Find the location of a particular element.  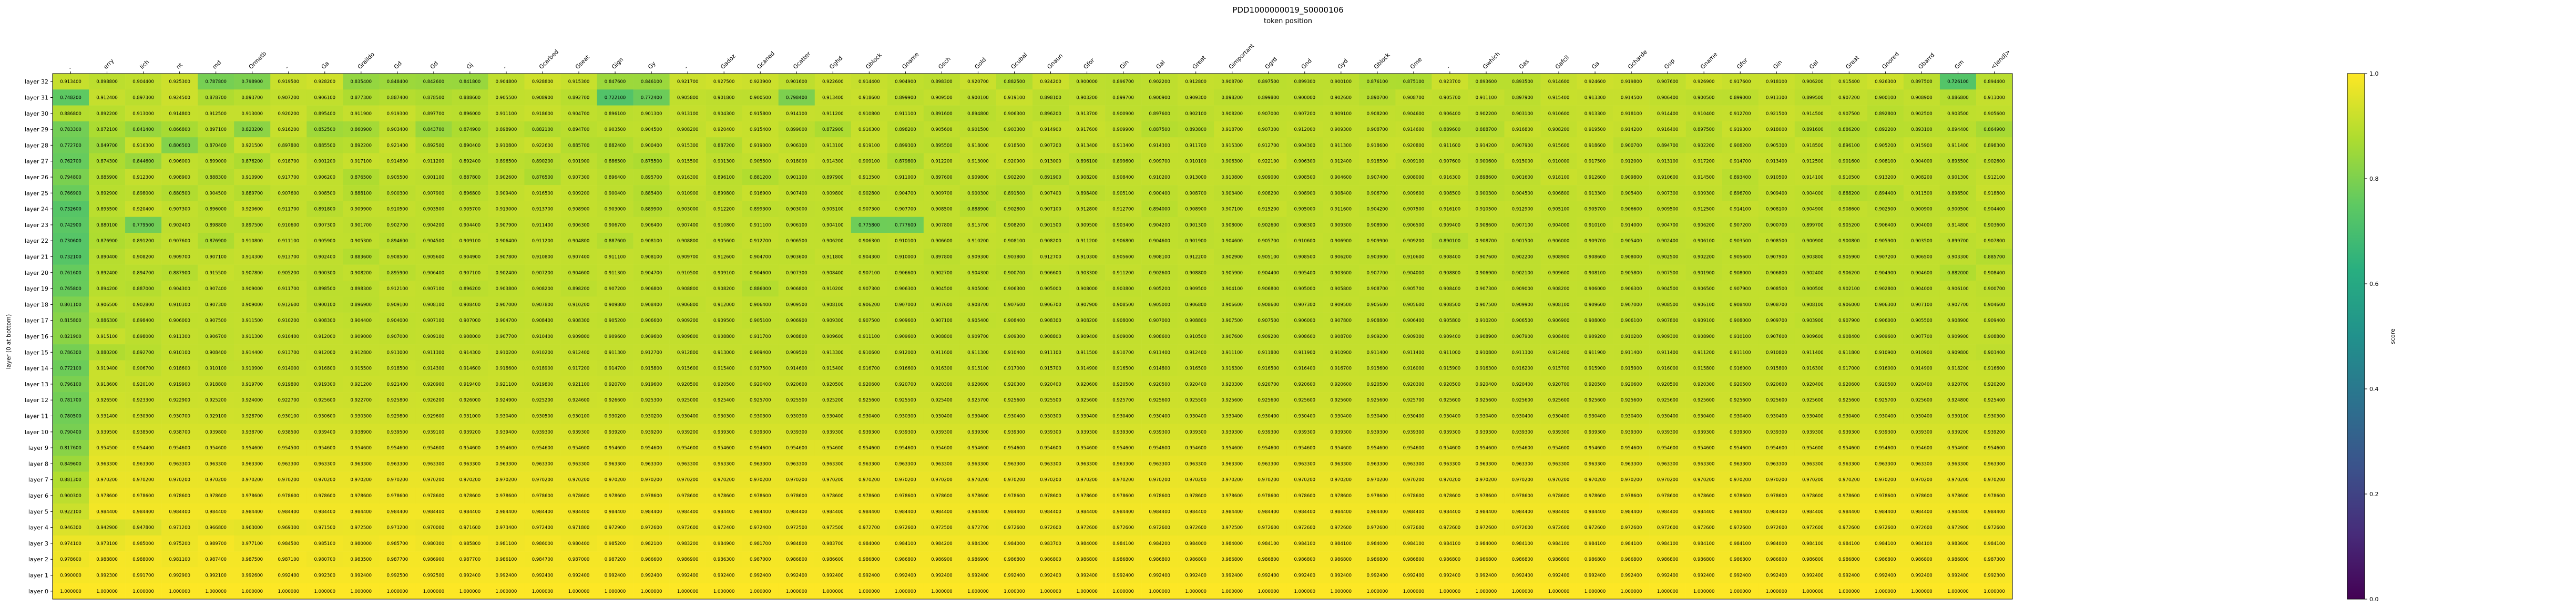

cell-value-label: 0.914700 is located at coordinates (615, 369).